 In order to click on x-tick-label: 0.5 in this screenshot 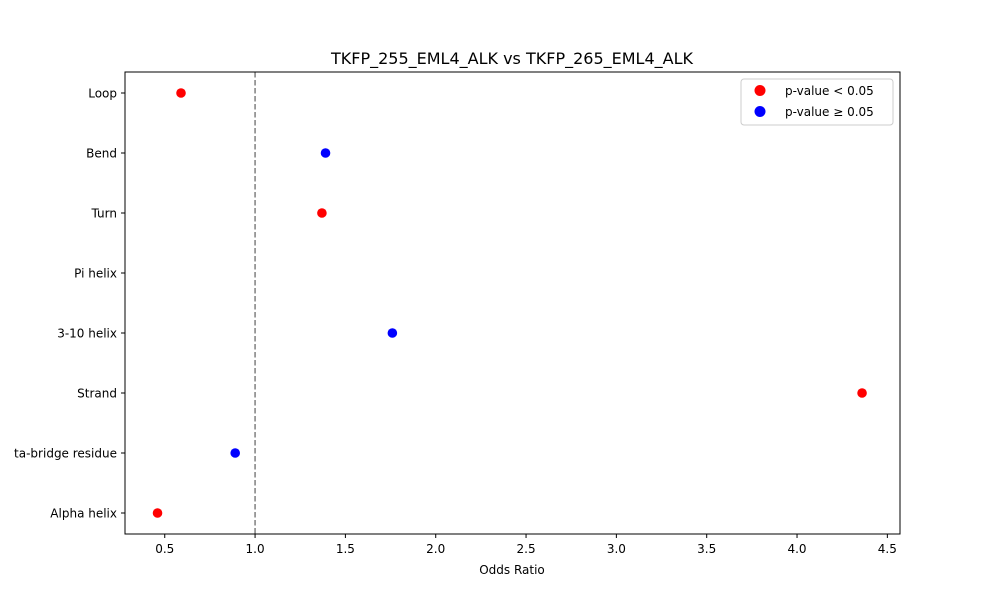, I will do `click(164, 549)`.